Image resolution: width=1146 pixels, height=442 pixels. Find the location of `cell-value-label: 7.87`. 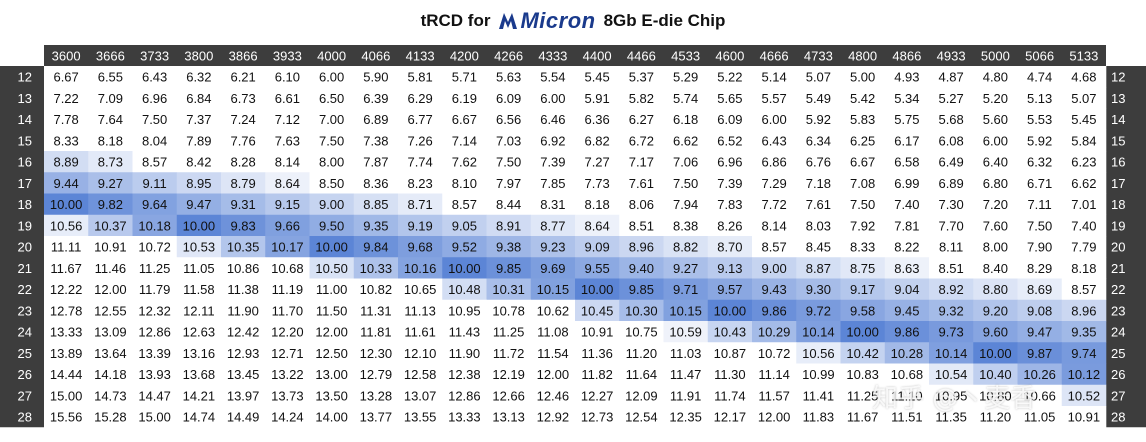

cell-value-label: 7.87 is located at coordinates (375, 162).